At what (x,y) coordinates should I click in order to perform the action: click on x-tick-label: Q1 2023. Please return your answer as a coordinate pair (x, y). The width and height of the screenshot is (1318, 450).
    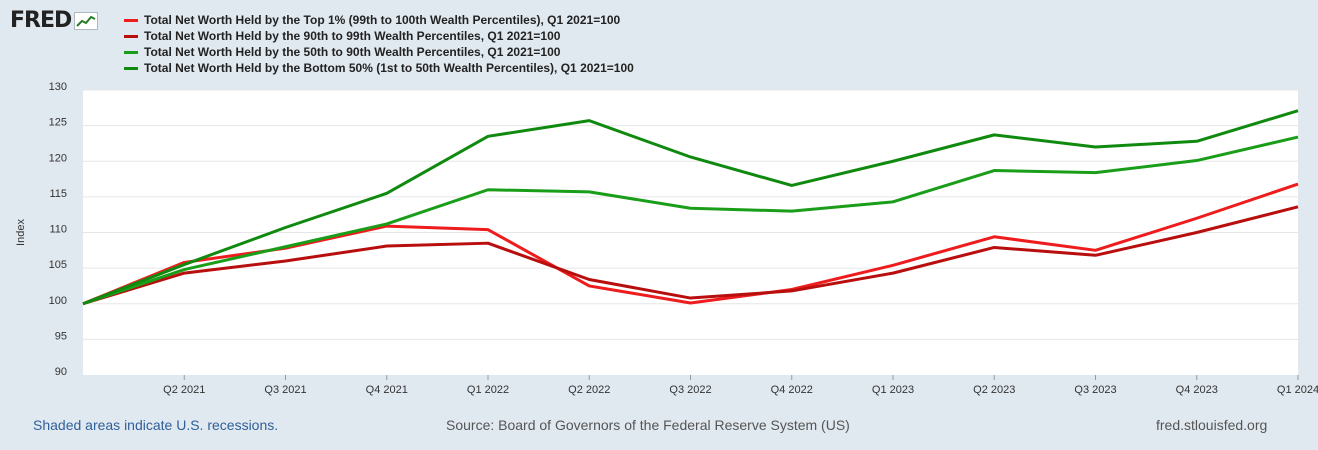
    Looking at the image, I should click on (893, 390).